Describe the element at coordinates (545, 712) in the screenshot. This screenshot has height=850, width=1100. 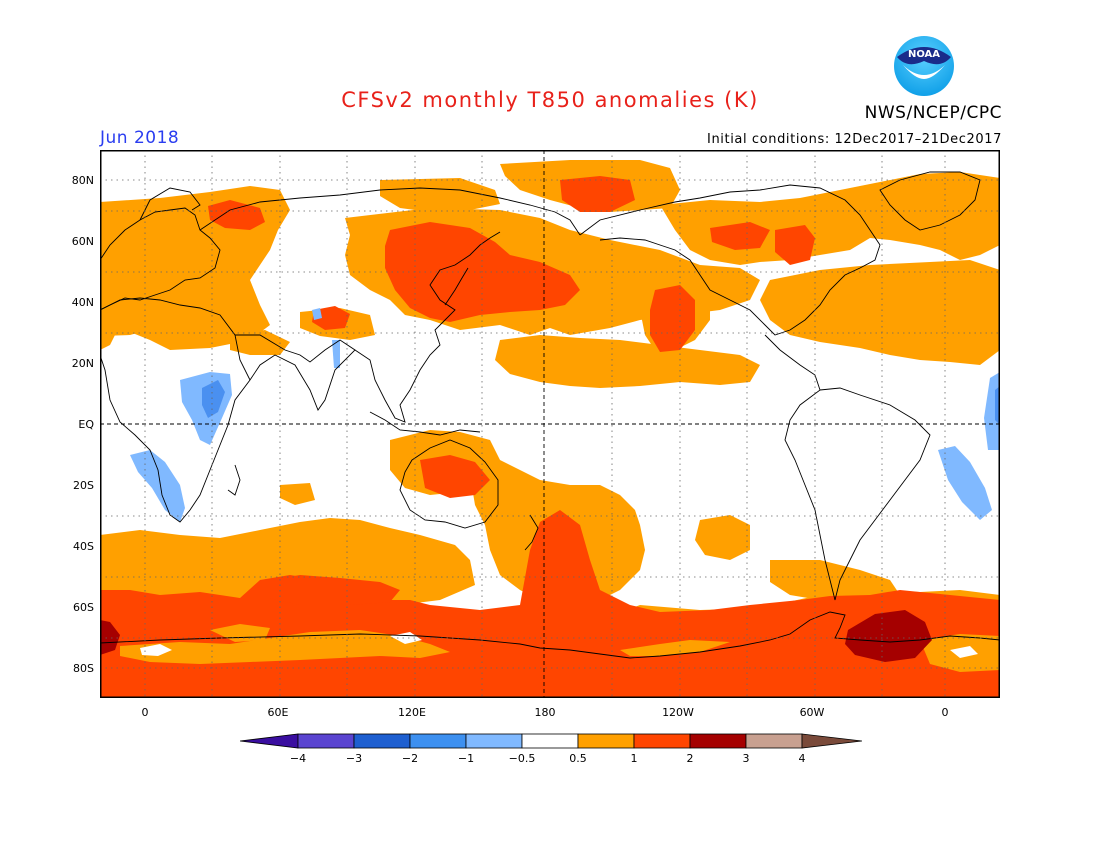
I see `lon-label-180: 180` at that location.